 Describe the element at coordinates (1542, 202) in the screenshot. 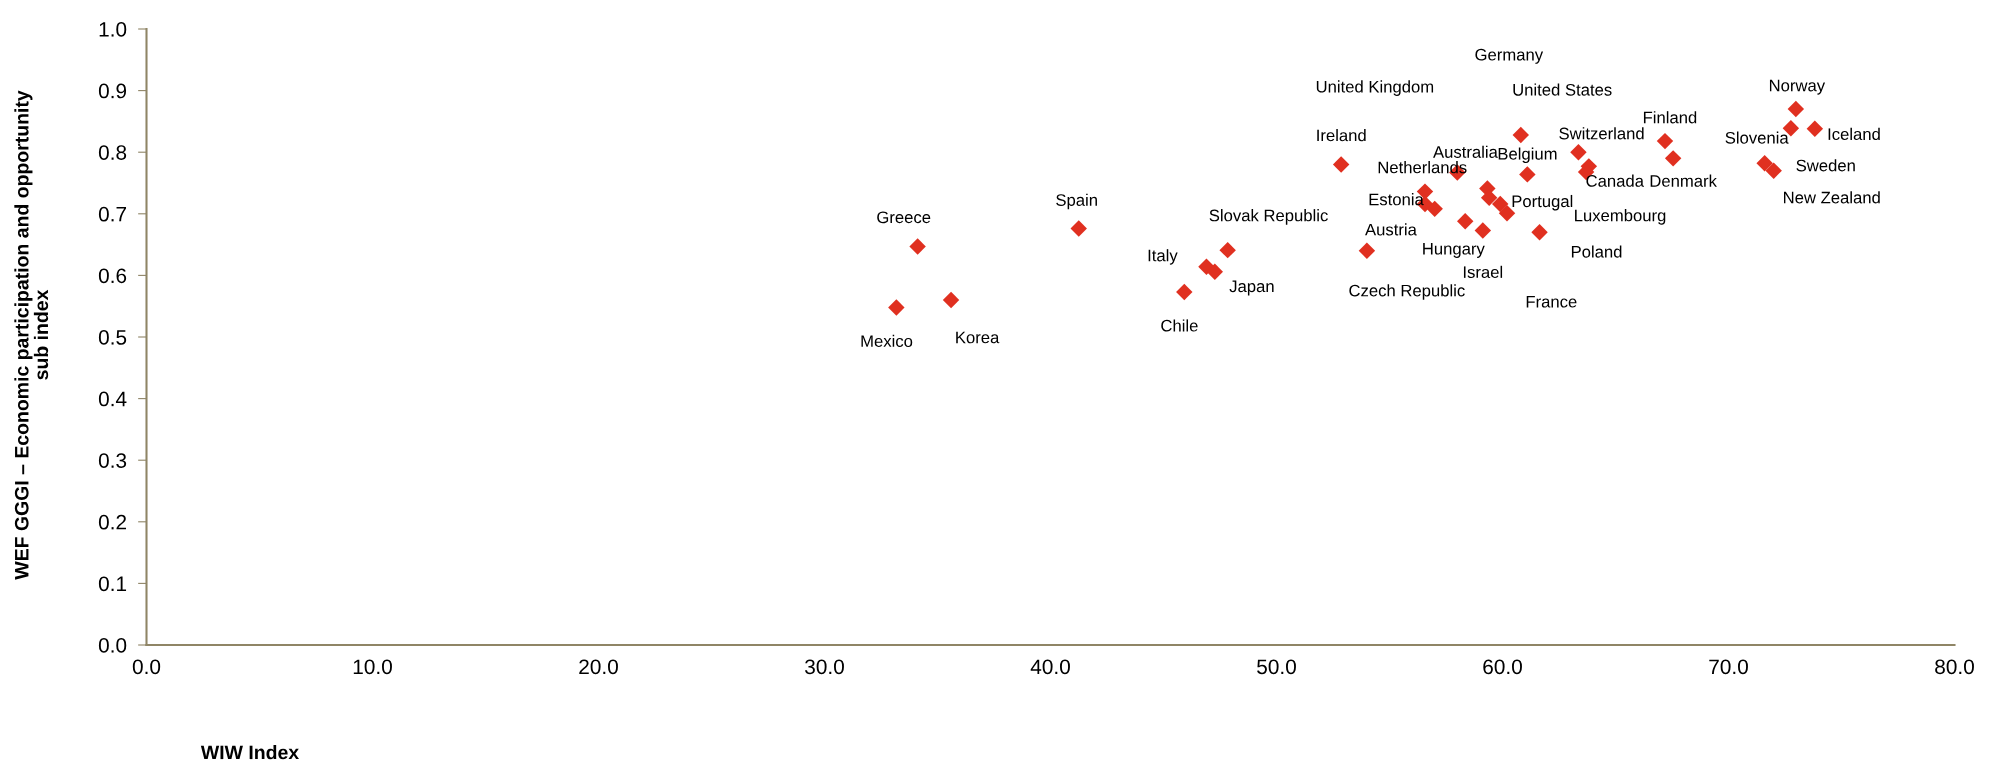

I see `annotation: Portugal` at that location.